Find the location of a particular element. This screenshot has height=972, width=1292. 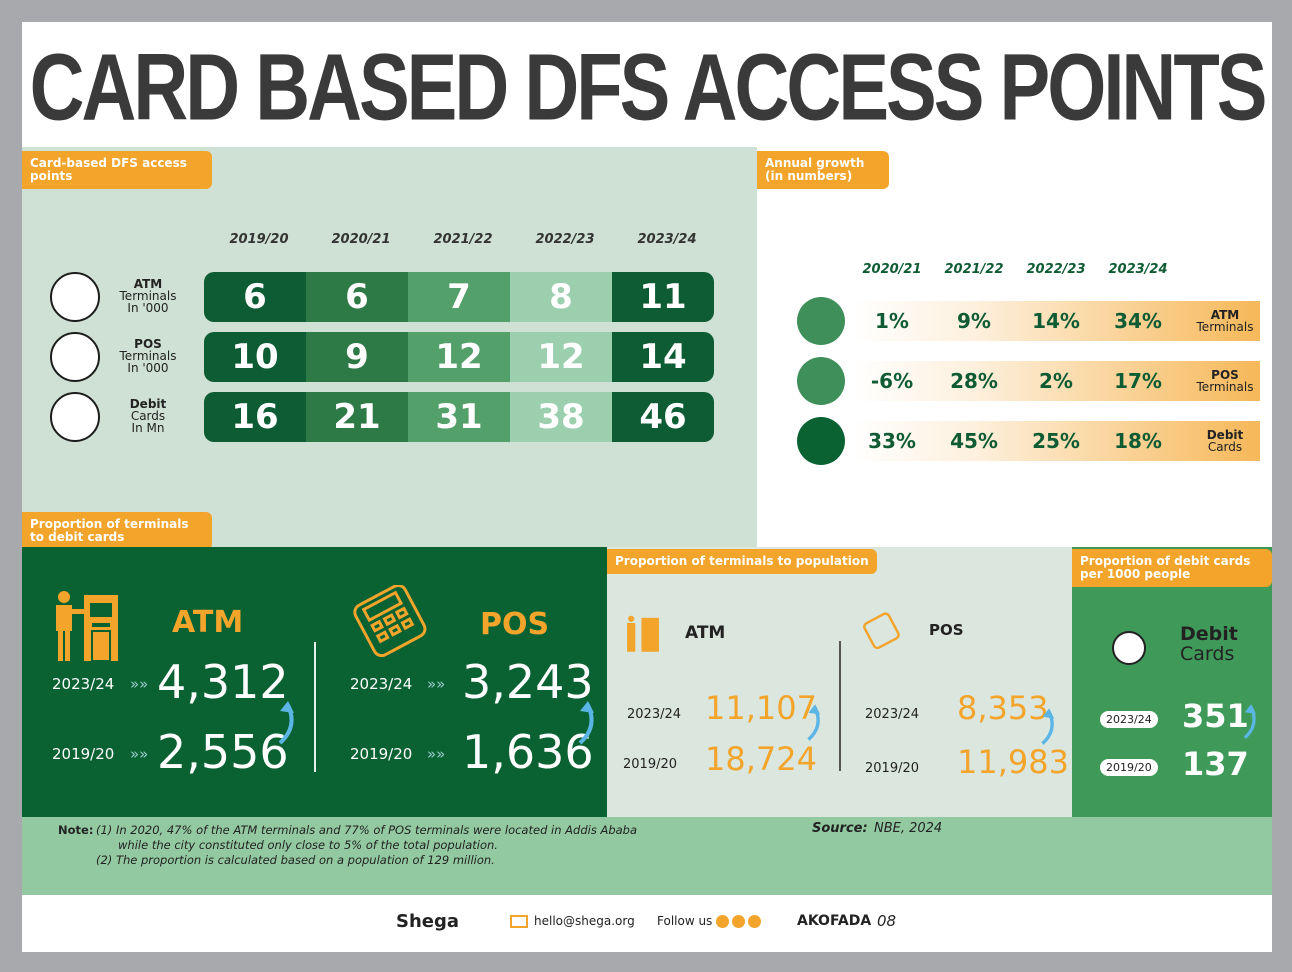

row-label-name: ATM is located at coordinates (148, 284).